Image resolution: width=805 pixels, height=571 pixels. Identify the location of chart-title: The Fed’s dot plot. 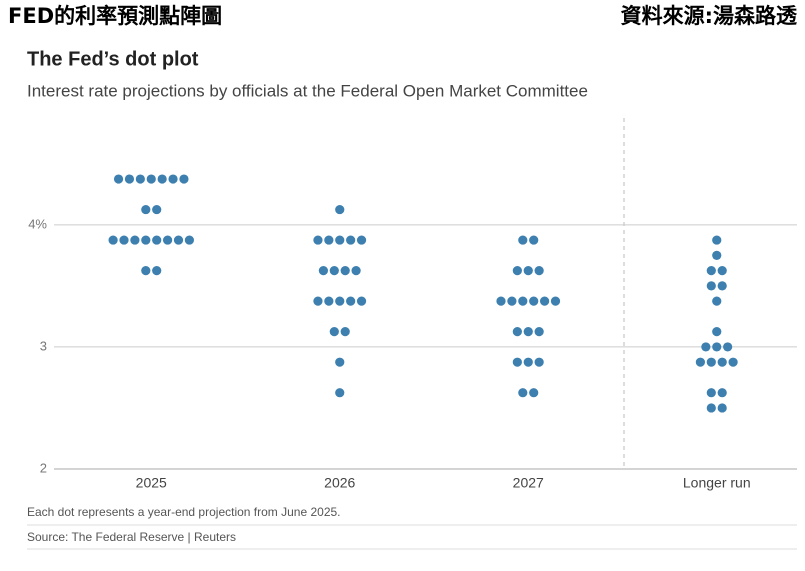
(113, 59).